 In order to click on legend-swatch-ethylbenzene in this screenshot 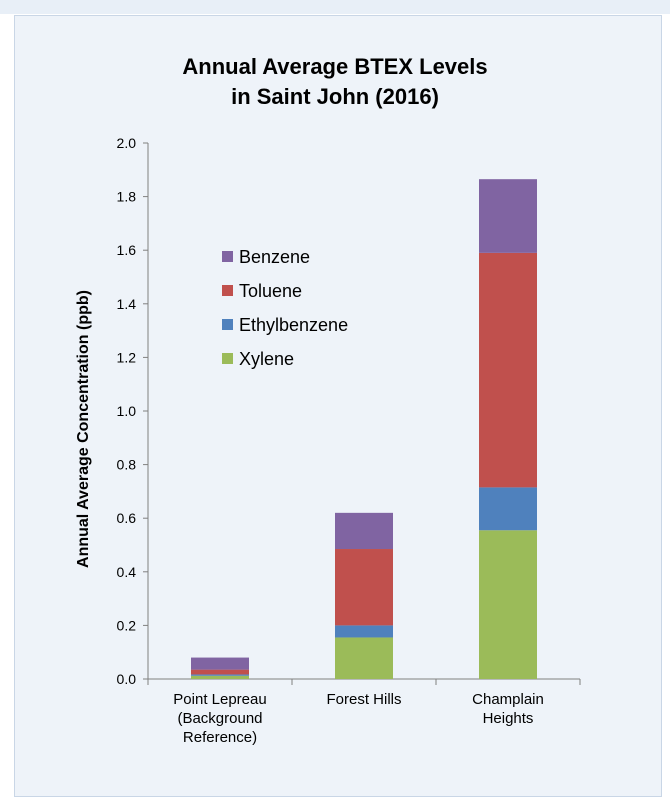, I will do `click(227, 324)`.